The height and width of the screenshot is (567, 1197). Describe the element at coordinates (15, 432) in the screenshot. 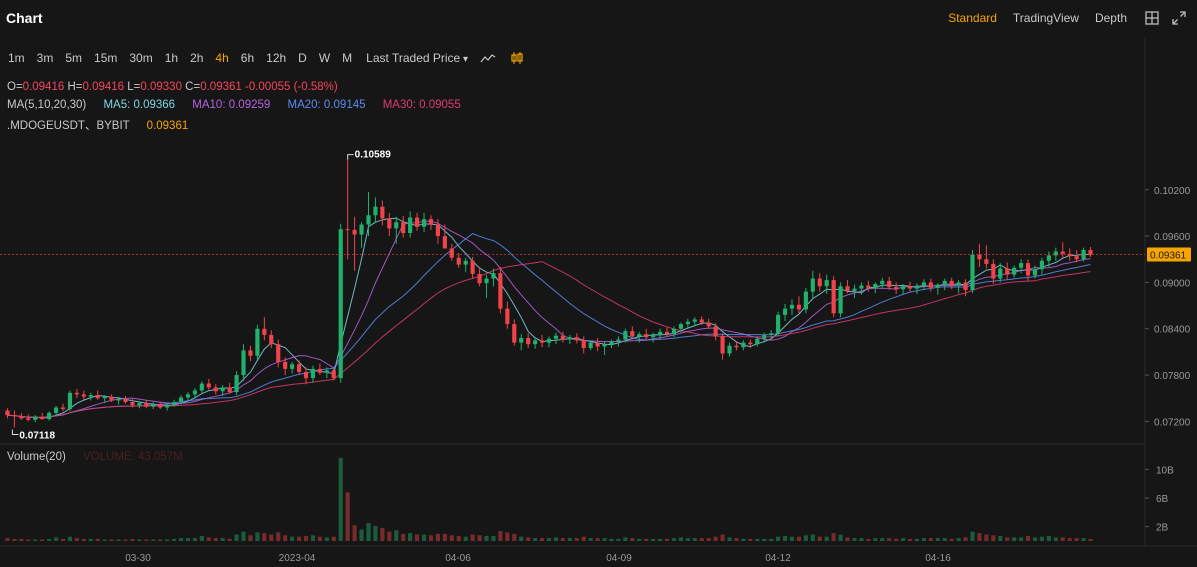

I see `min-marker` at that location.